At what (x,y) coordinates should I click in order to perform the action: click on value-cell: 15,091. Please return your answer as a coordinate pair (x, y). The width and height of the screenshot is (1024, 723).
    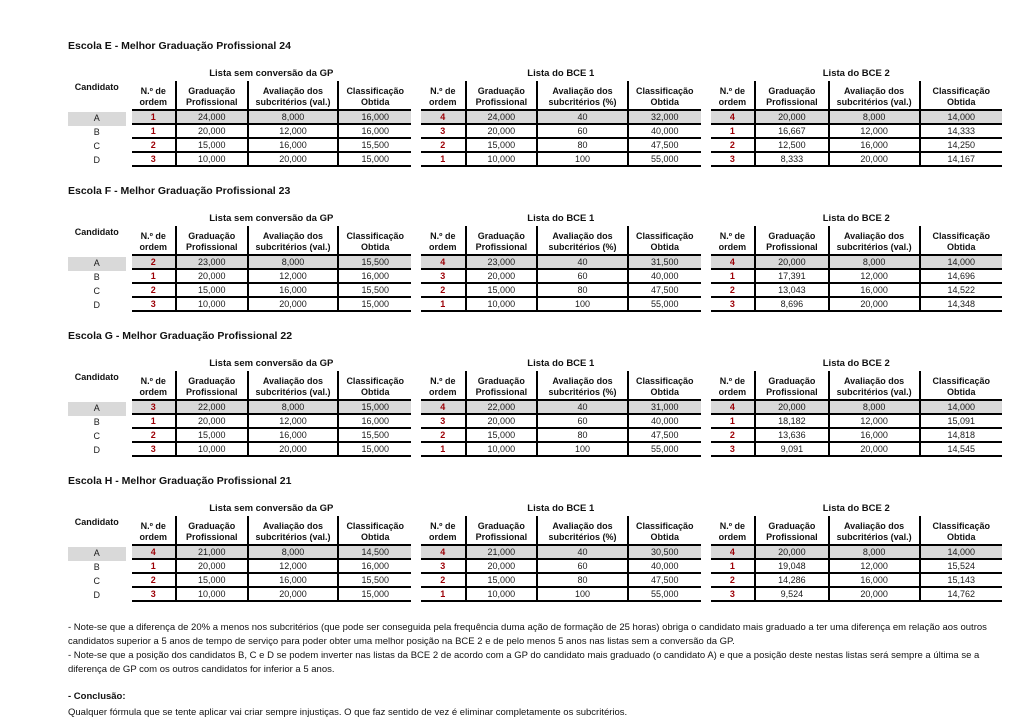
    Looking at the image, I should click on (960, 422).